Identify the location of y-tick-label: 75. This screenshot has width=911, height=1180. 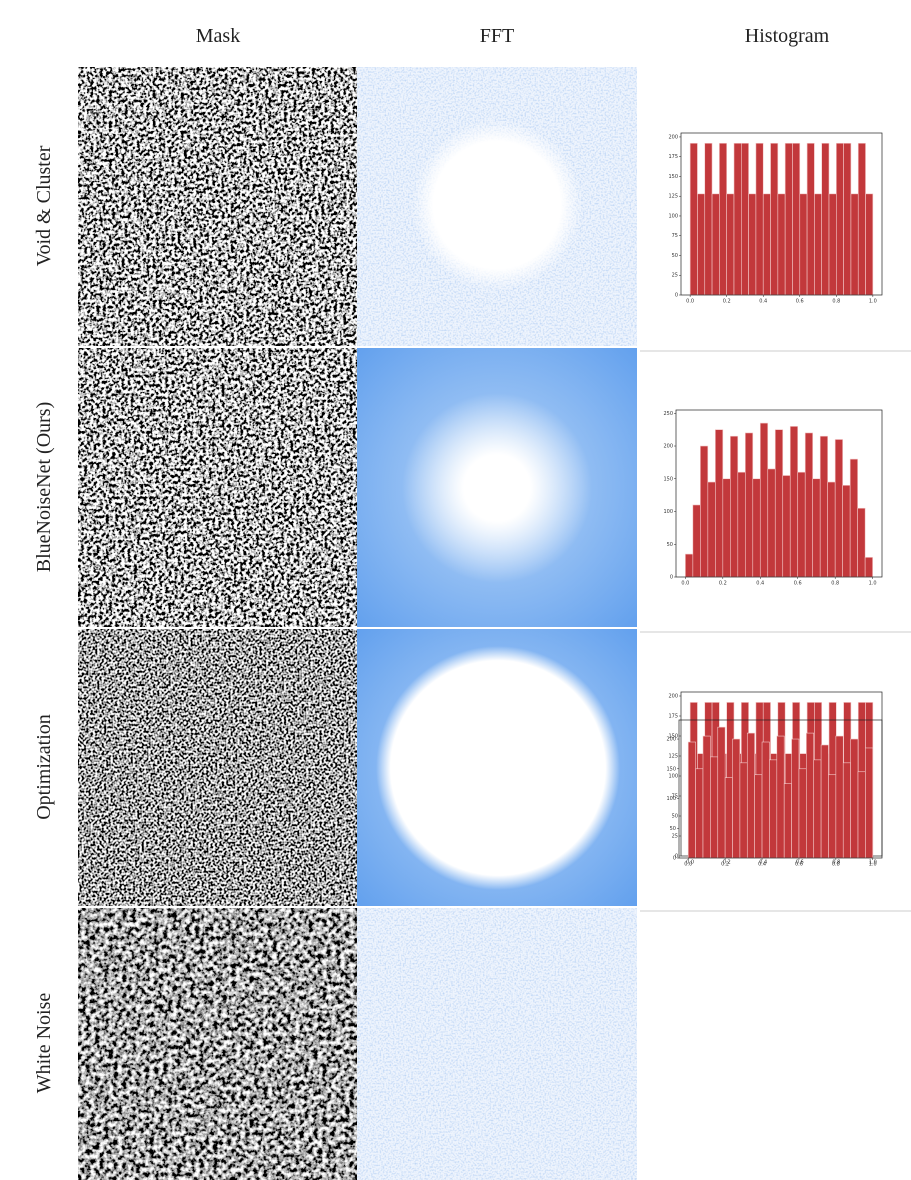
(675, 236).